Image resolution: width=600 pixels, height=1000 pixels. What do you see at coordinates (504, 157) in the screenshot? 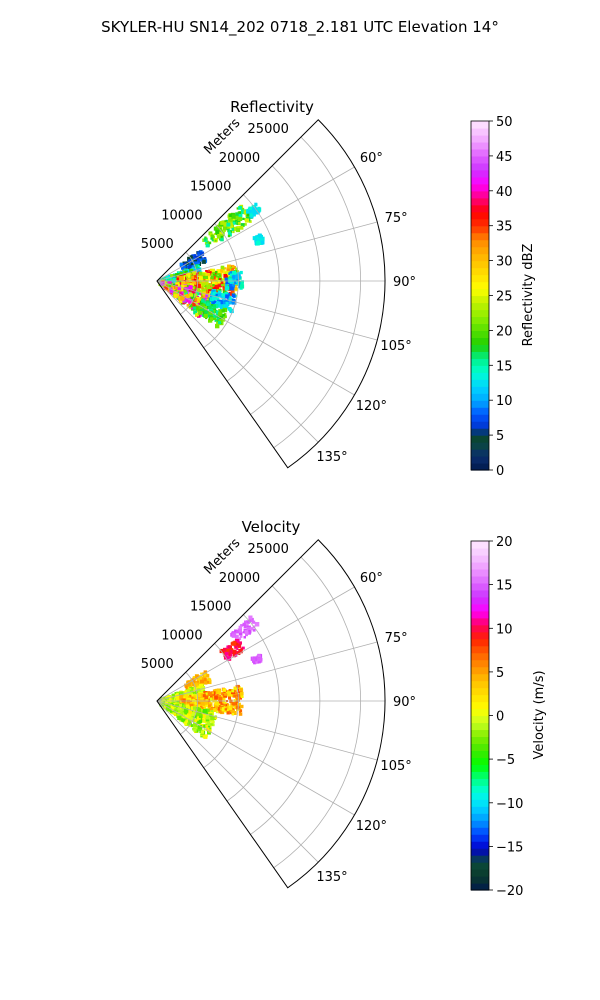
I see `colorbar-tick-label: 45` at bounding box center [504, 157].